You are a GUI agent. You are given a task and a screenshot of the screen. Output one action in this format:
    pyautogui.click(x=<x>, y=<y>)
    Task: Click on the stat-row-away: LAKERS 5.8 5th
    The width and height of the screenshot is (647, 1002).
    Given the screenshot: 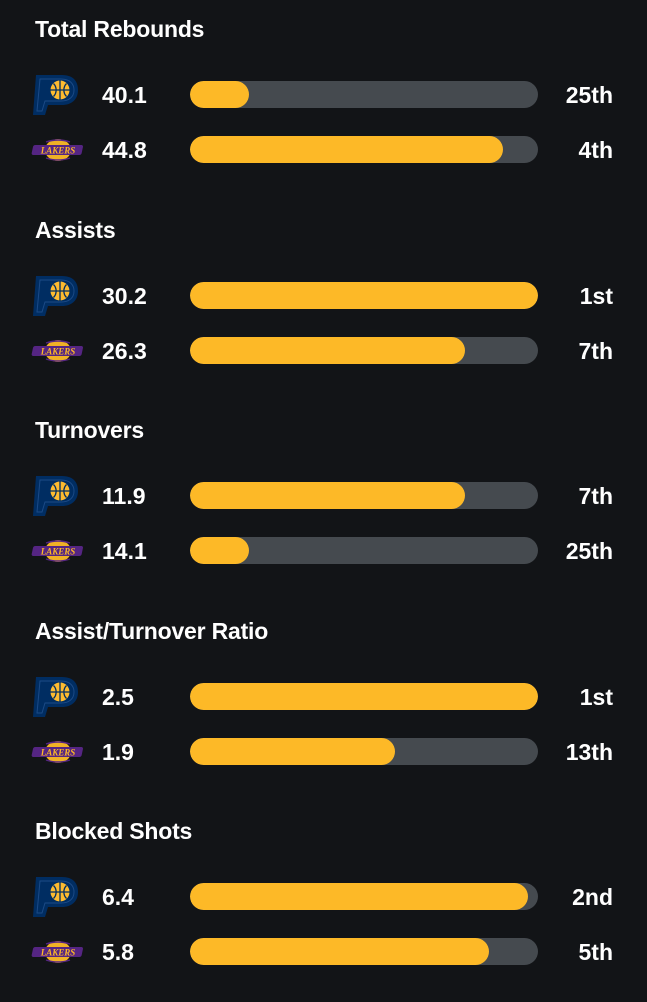 What is the action you would take?
    pyautogui.click(x=323, y=952)
    